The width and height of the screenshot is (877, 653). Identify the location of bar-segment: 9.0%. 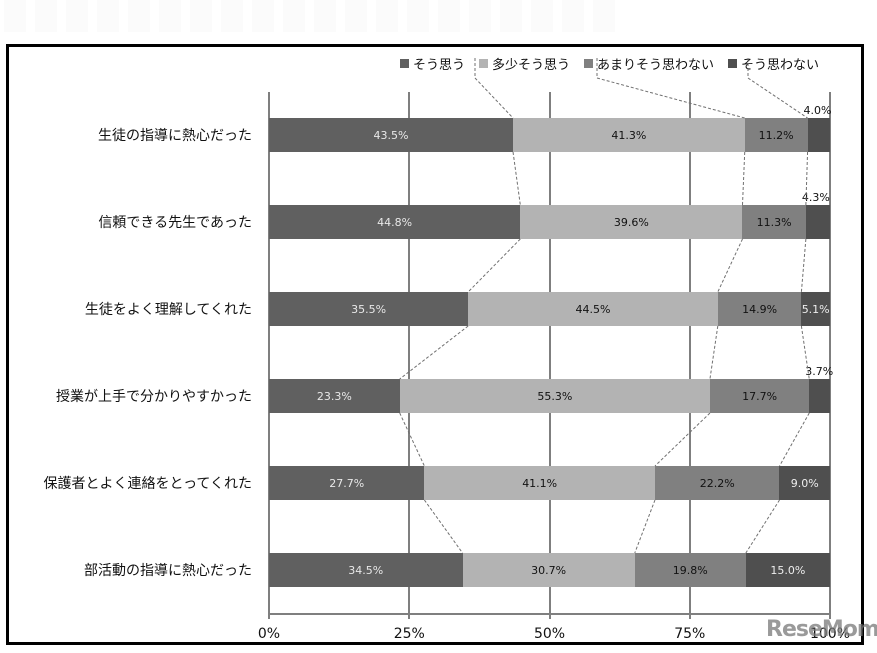
(804, 483).